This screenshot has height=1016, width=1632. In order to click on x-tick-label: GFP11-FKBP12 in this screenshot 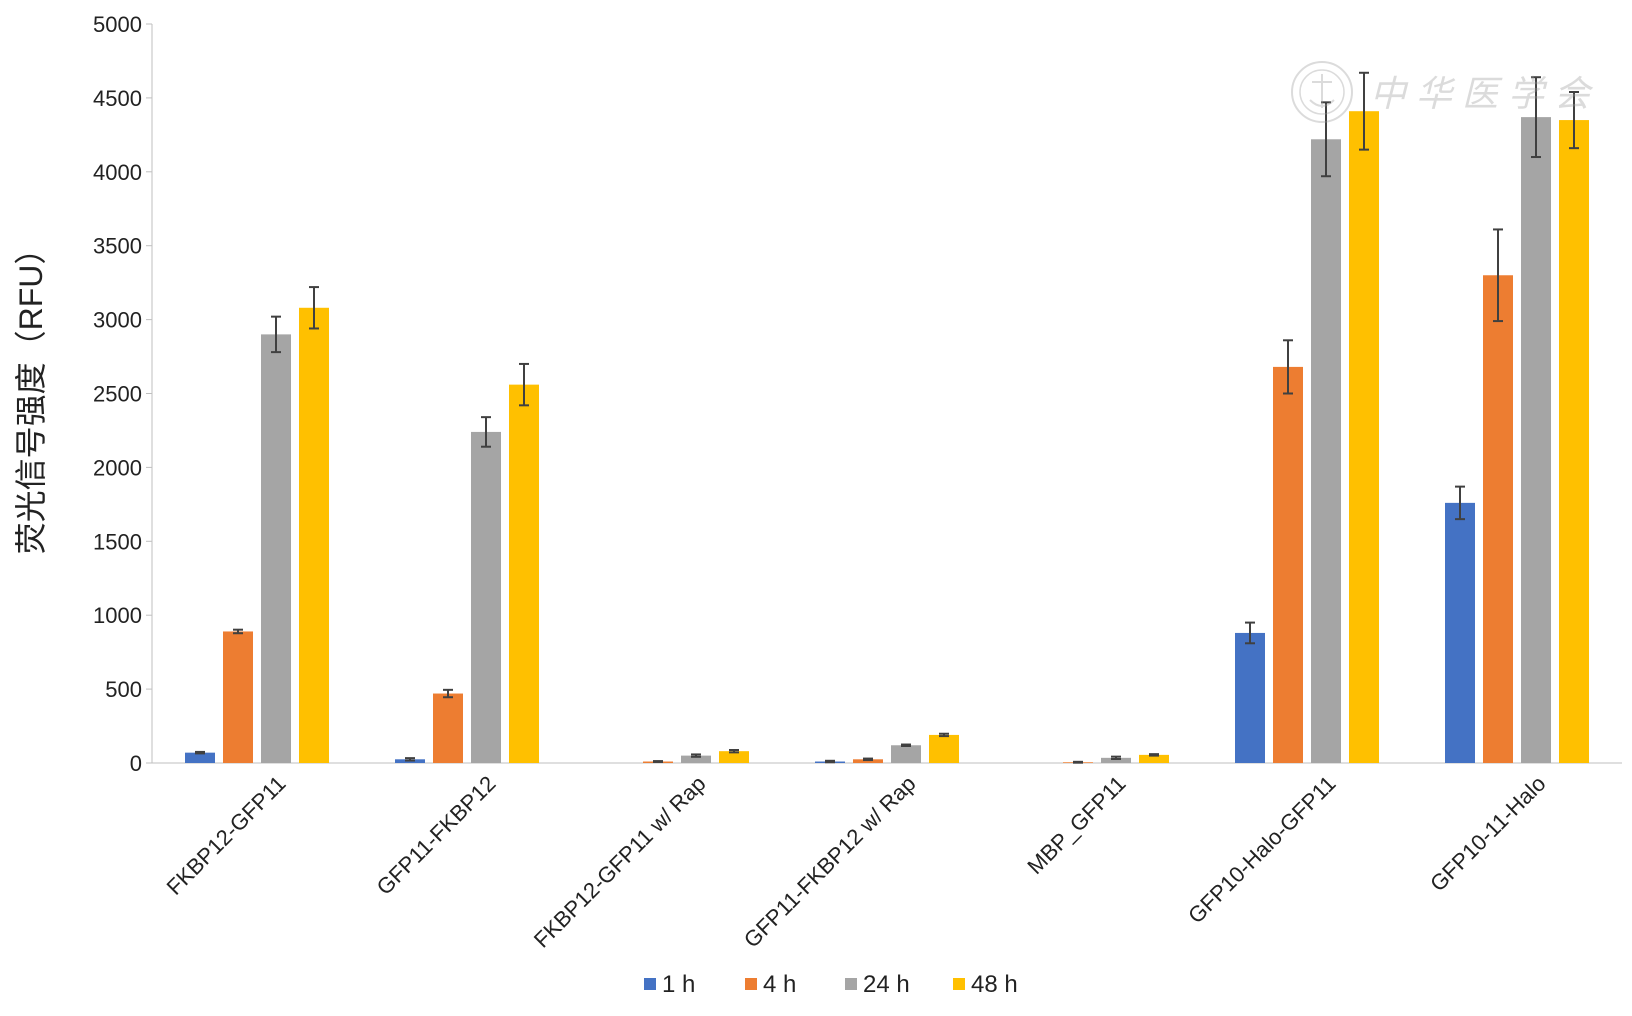, I will do `click(436, 835)`.